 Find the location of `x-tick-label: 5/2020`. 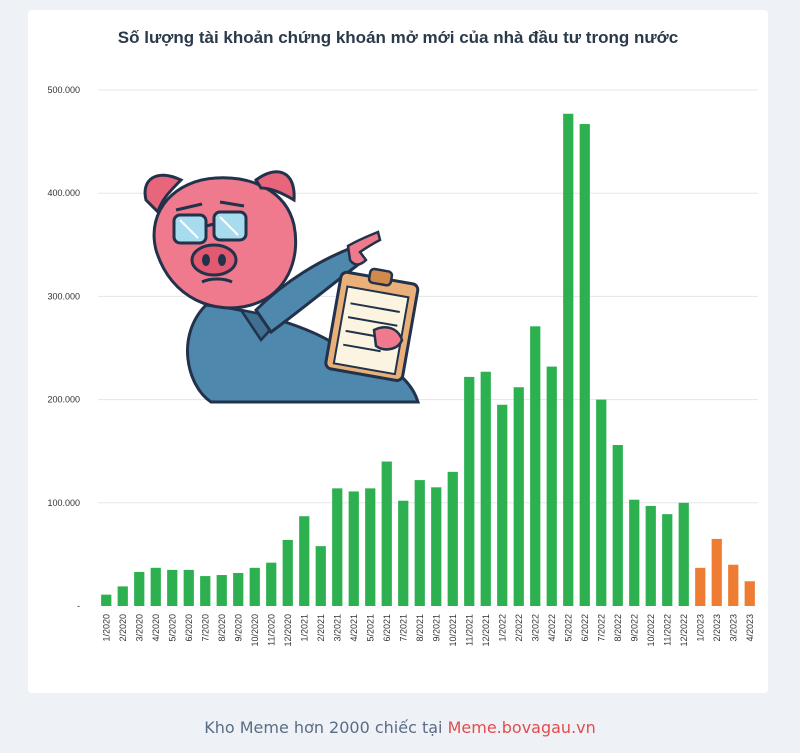

x-tick-label: 5/2020 is located at coordinates (172, 628).